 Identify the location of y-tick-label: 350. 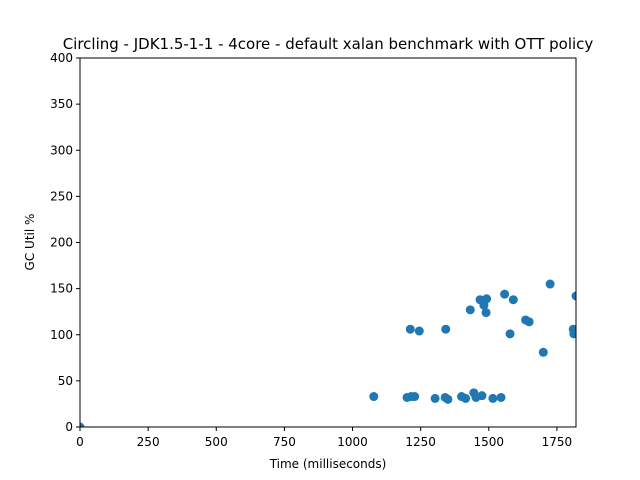
(61, 104).